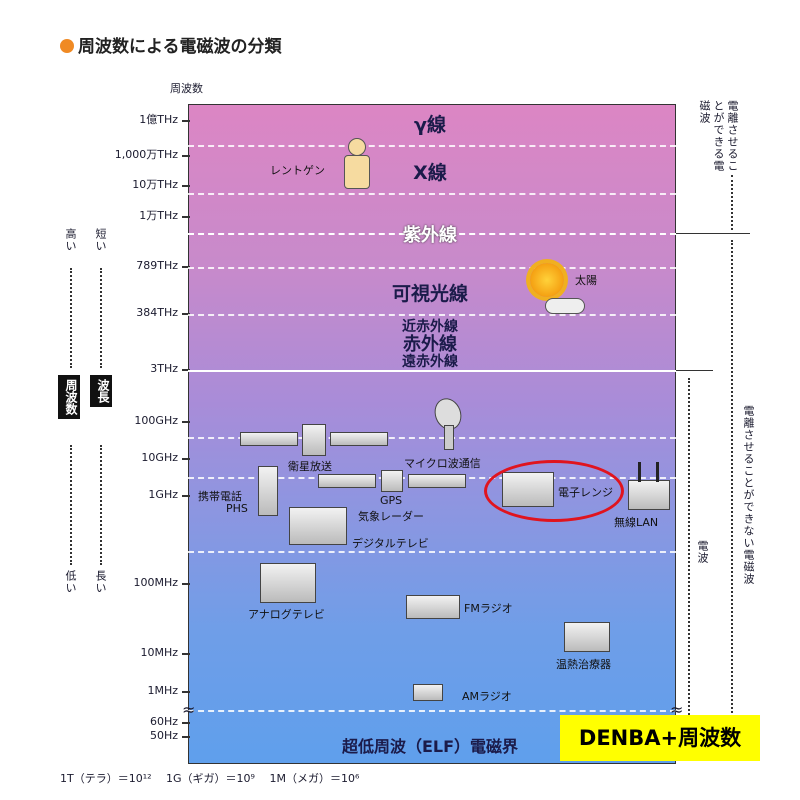  I want to click on label-short: 短い, so click(100, 240).